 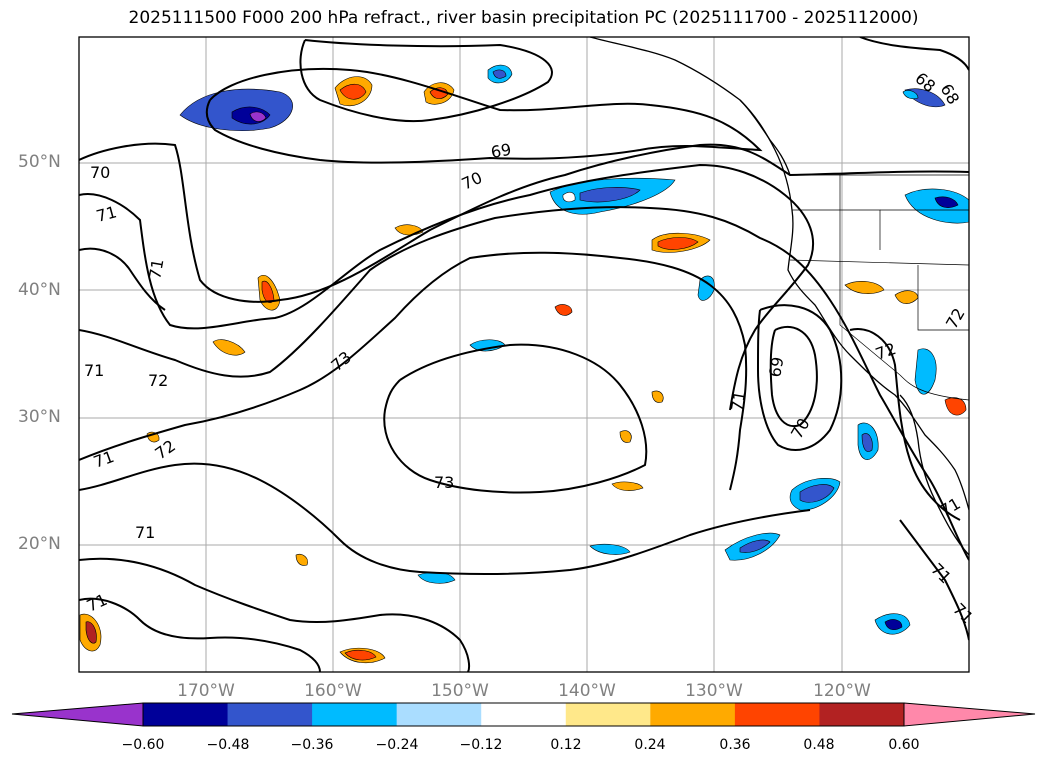 What do you see at coordinates (39, 544) in the screenshot?
I see `lat-label: 20°N` at bounding box center [39, 544].